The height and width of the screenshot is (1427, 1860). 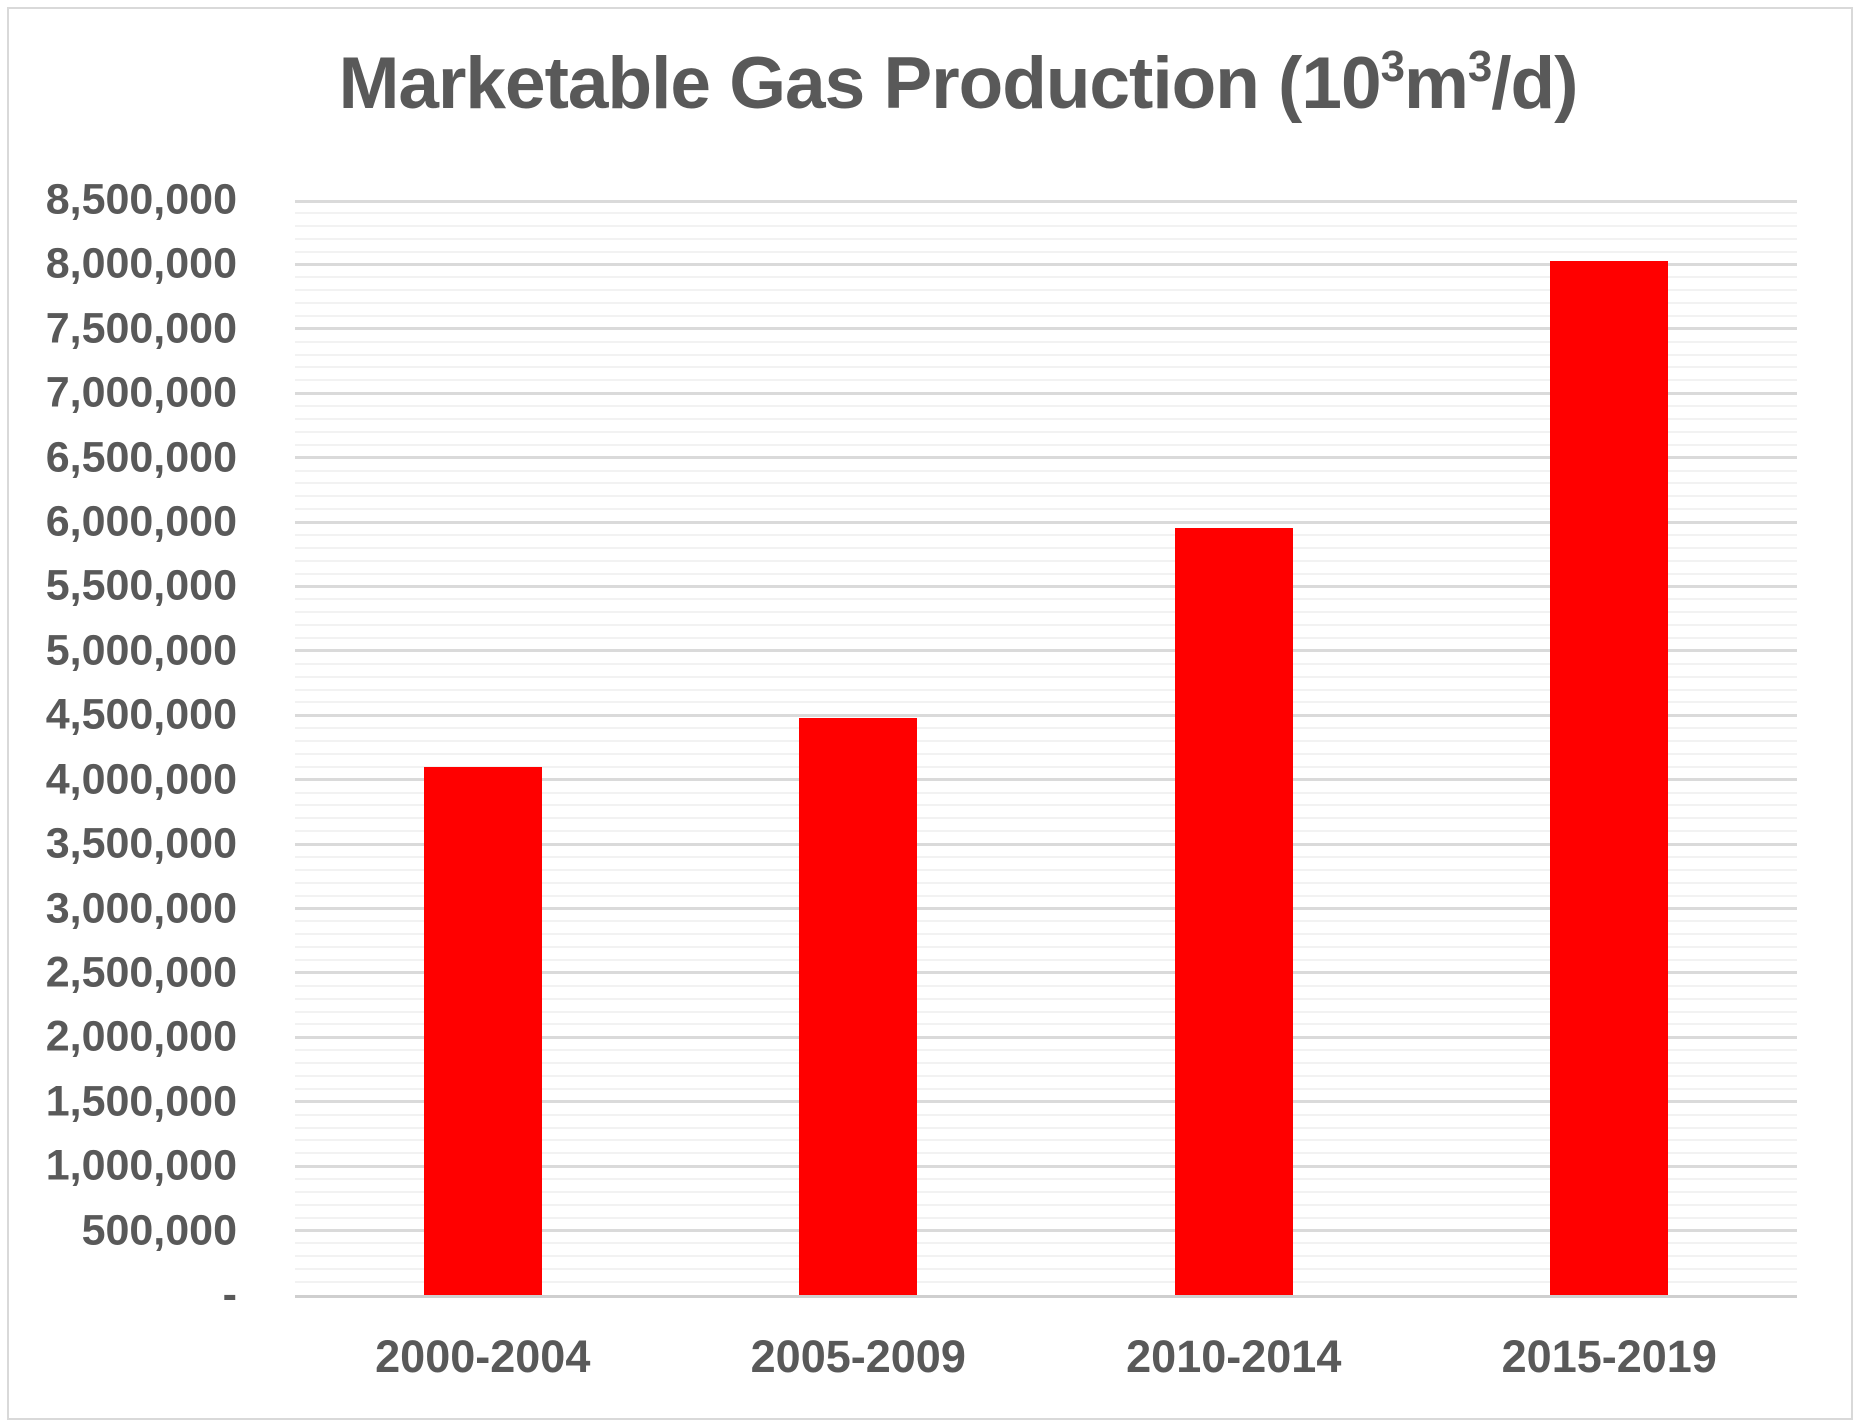 What do you see at coordinates (141, 1036) in the screenshot?
I see `y-tick-label: 2,000,000` at bounding box center [141, 1036].